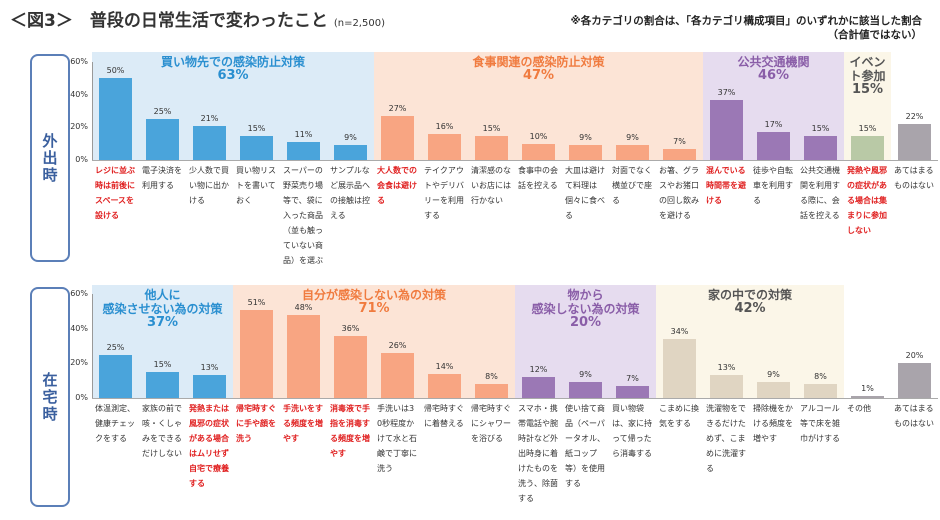  Describe the element at coordinates (726, 438) in the screenshot. I see `category-label: 洗濯物をできるだけためず、こまめに洗濯する` at that location.